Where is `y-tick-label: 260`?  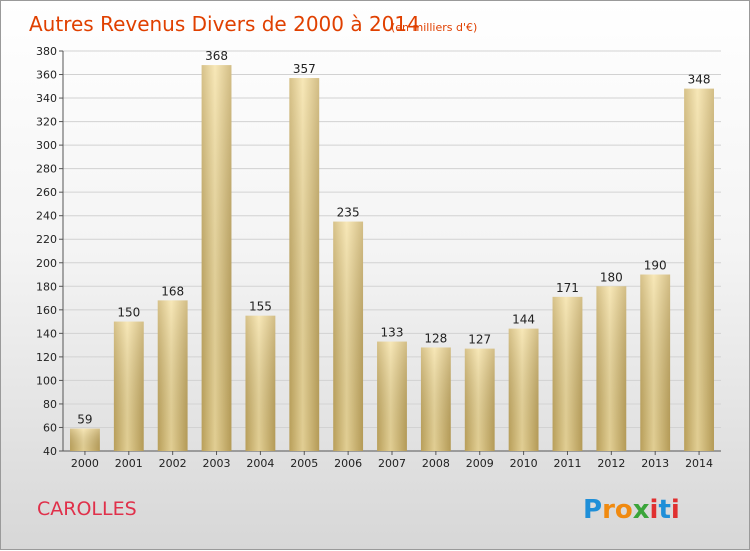 y-tick-label: 260 is located at coordinates (46, 192).